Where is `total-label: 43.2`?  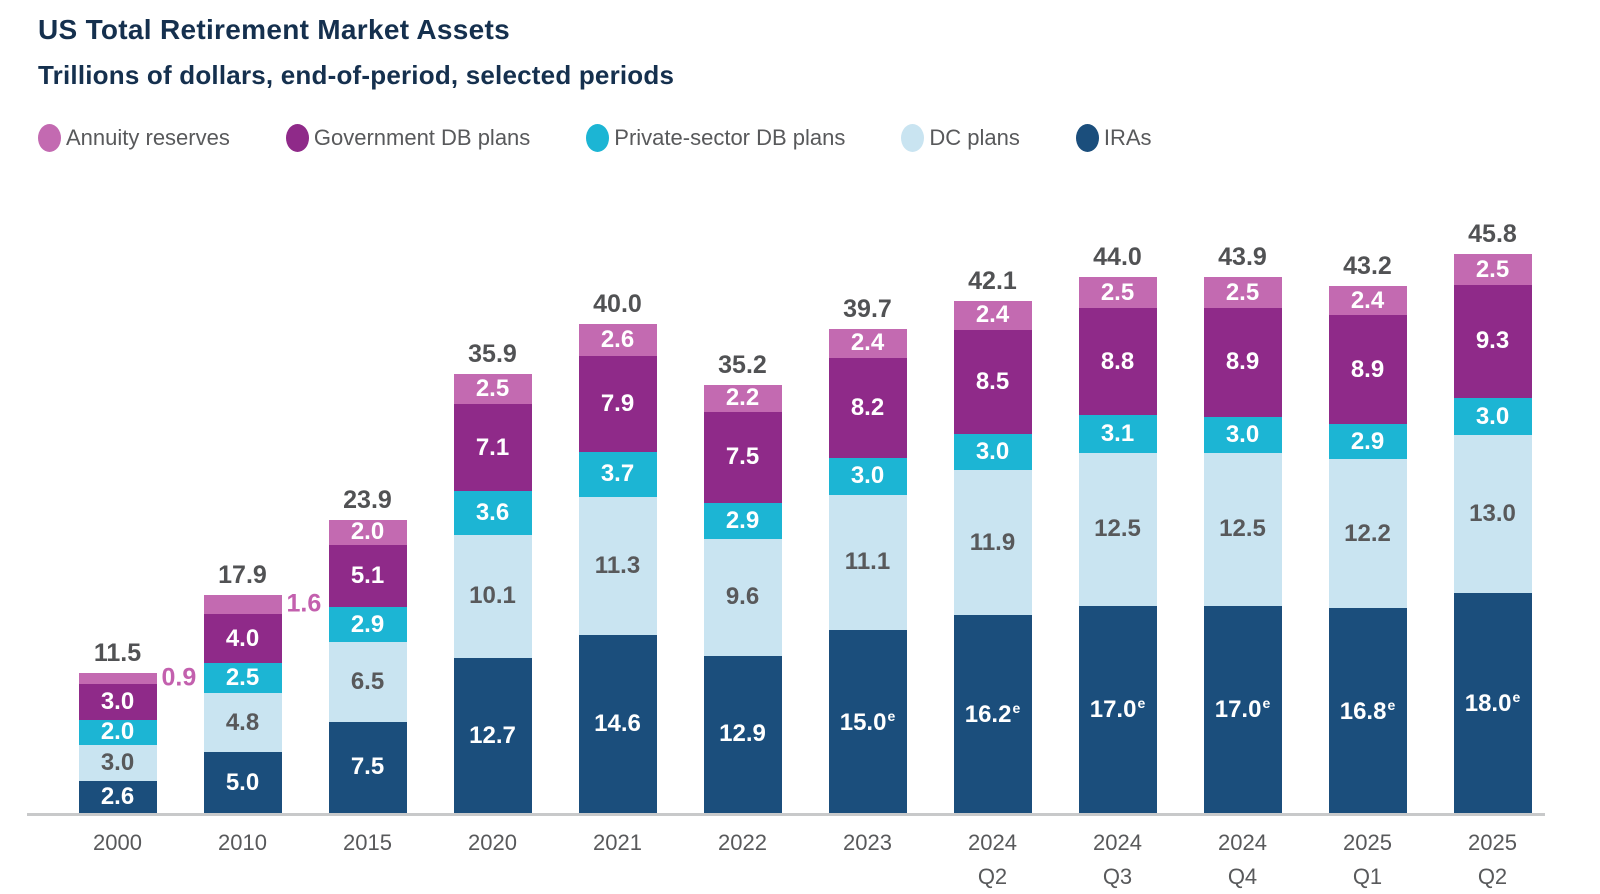
total-label: 43.2 is located at coordinates (1367, 266).